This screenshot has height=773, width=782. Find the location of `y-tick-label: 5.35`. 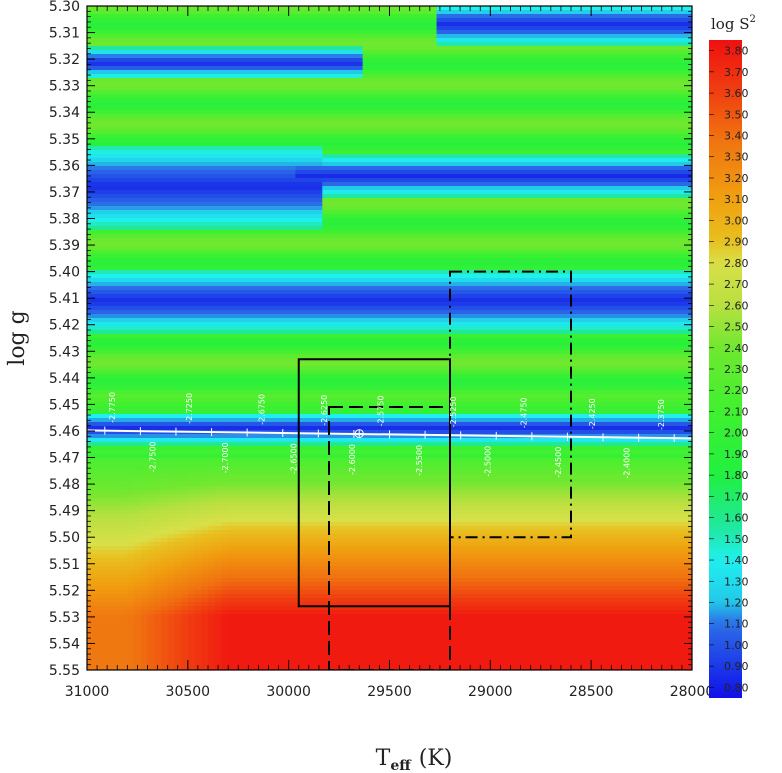

y-tick-label: 5.35 is located at coordinates (64, 140).